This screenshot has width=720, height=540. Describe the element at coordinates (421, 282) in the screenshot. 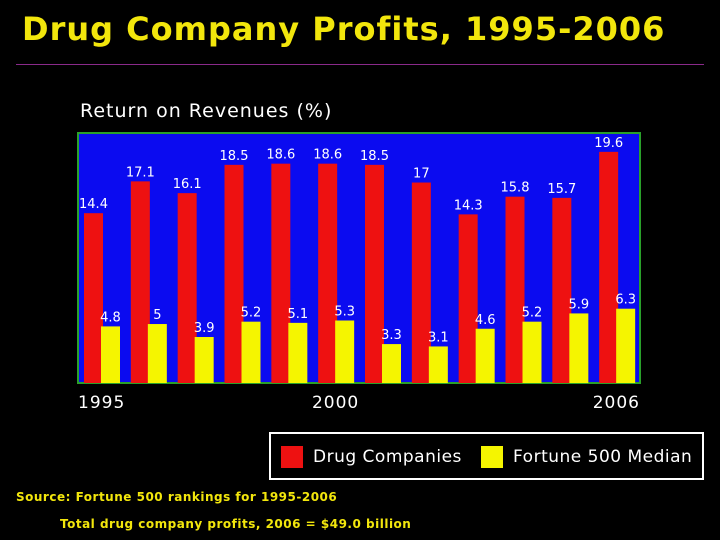

I see `drug-bar-2002` at that location.